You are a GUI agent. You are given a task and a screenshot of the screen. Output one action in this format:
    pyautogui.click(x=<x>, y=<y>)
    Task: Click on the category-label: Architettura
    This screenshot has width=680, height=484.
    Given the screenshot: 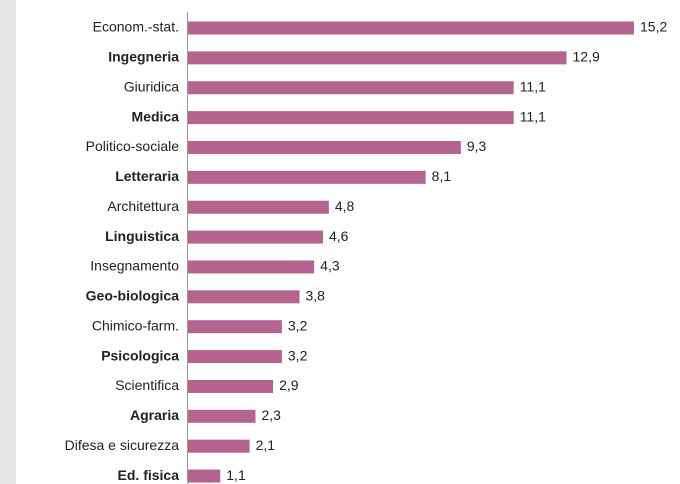 What is the action you would take?
    pyautogui.click(x=143, y=206)
    